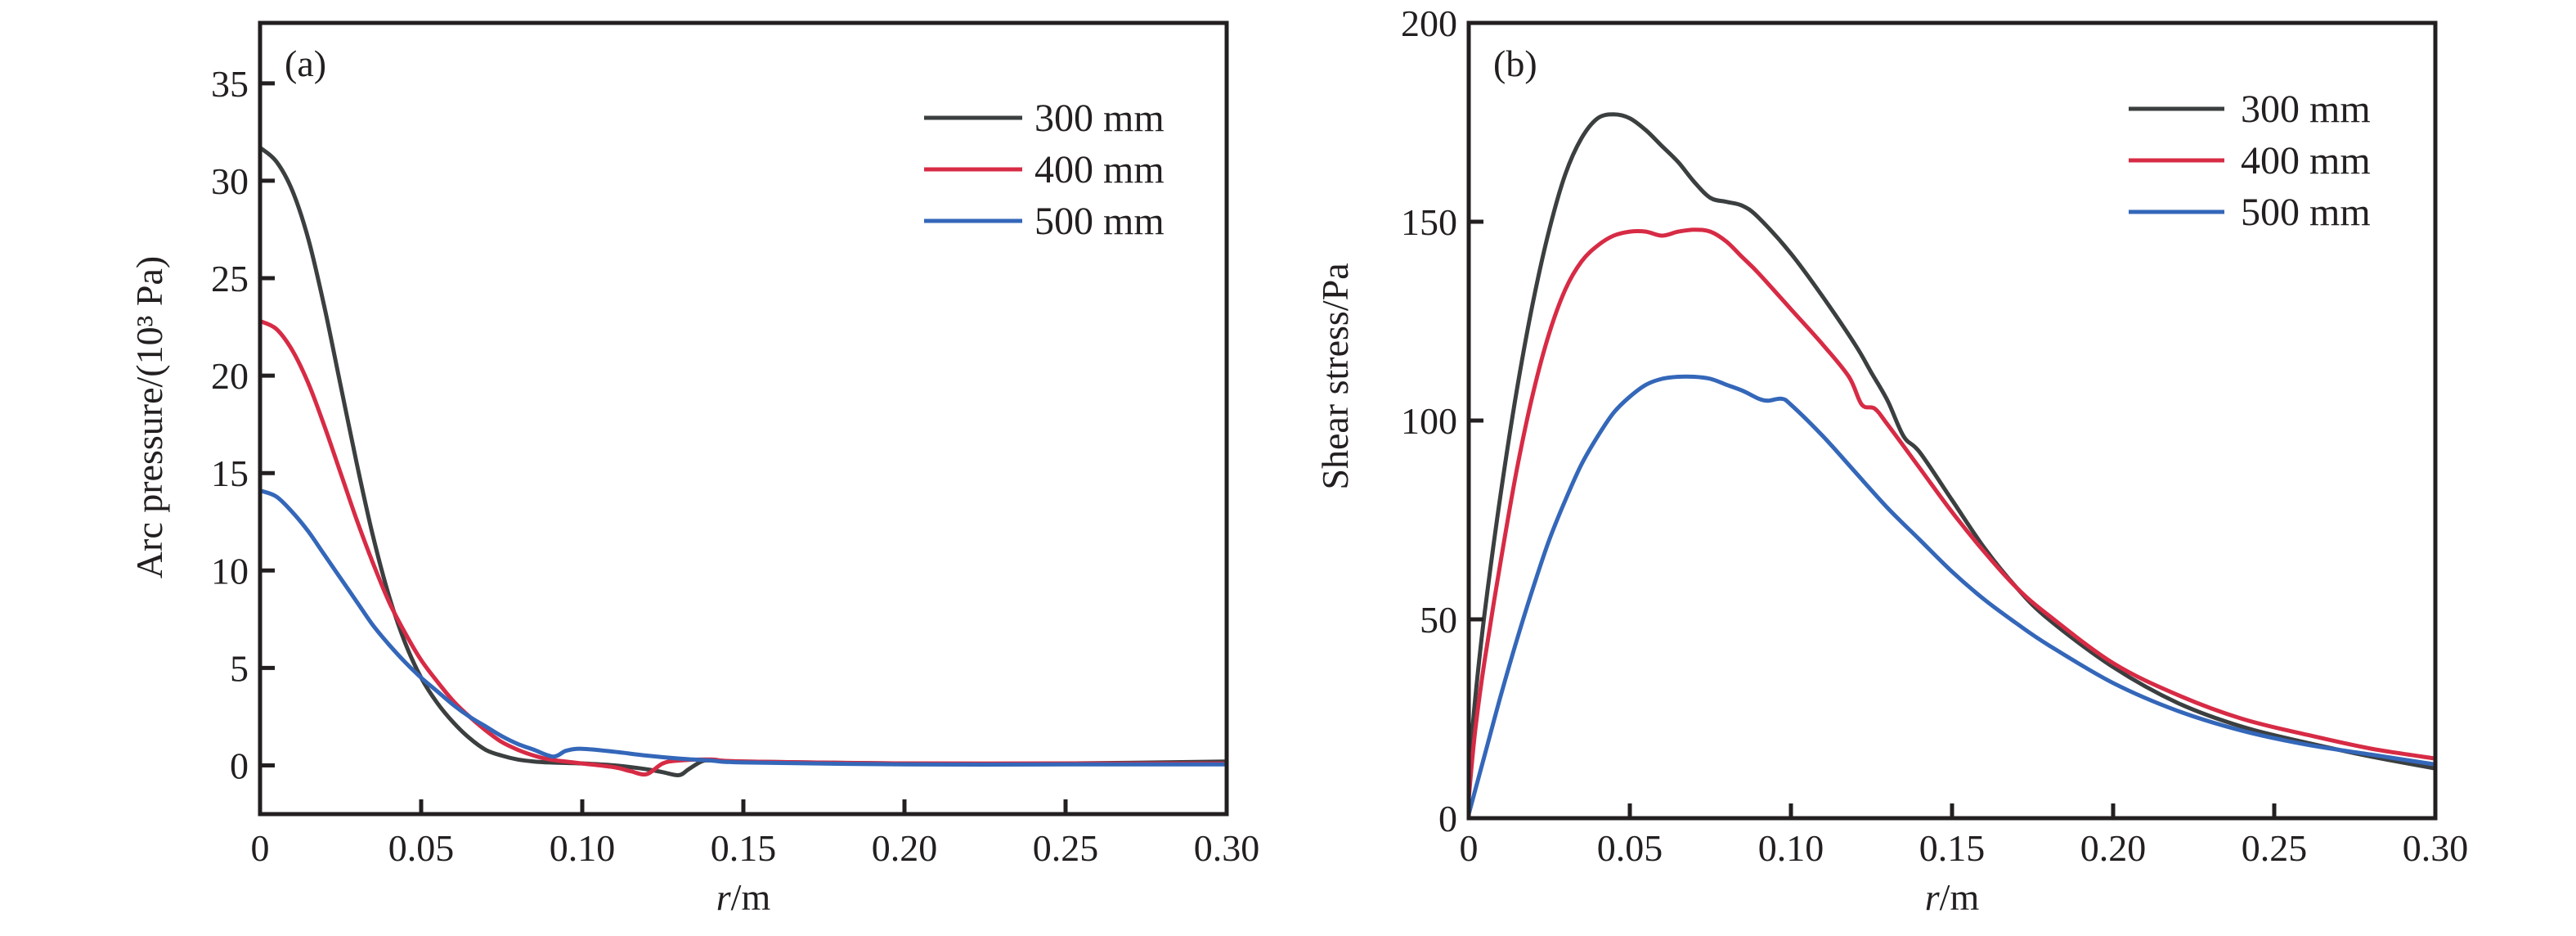 Image resolution: width=2576 pixels, height=936 pixels. What do you see at coordinates (724, 897) in the screenshot?
I see `panel-a-x-axis-label-var: r` at bounding box center [724, 897].